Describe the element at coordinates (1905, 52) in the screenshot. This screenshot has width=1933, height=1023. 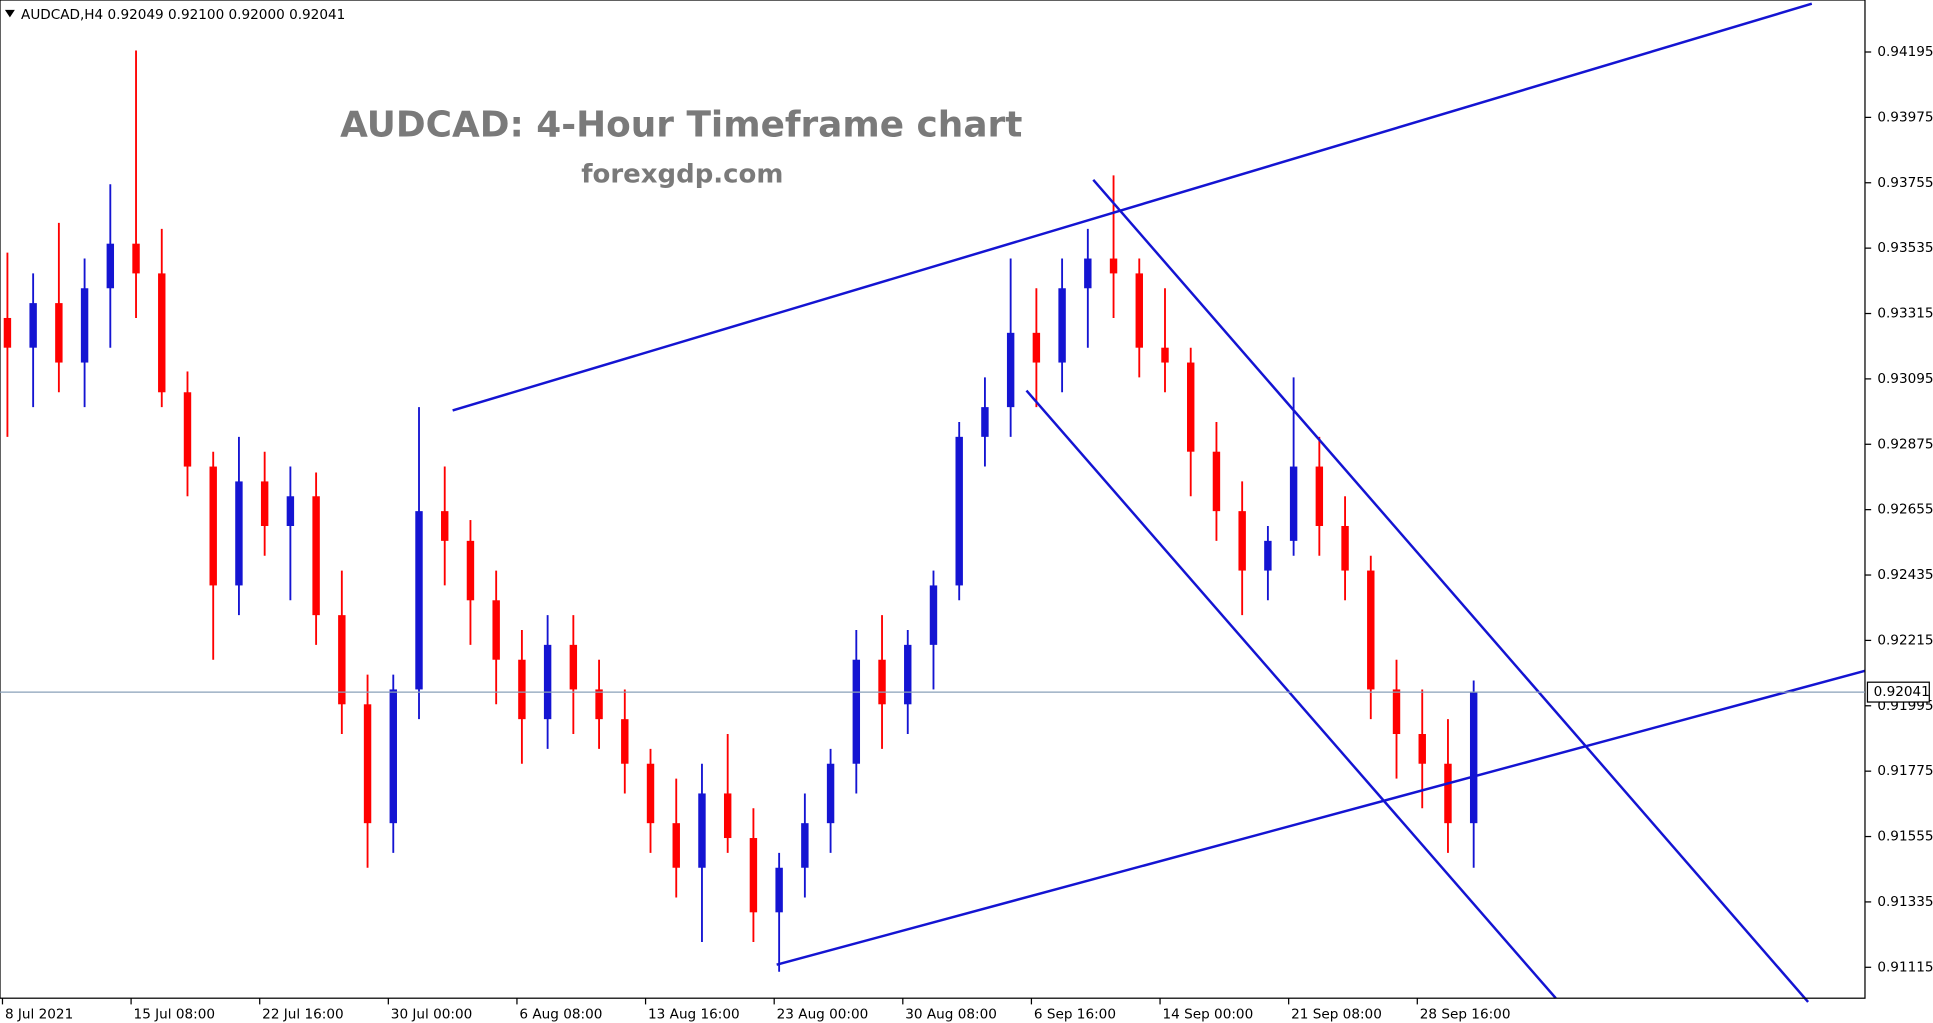
I see `y-tick-label: 0.94195` at that location.